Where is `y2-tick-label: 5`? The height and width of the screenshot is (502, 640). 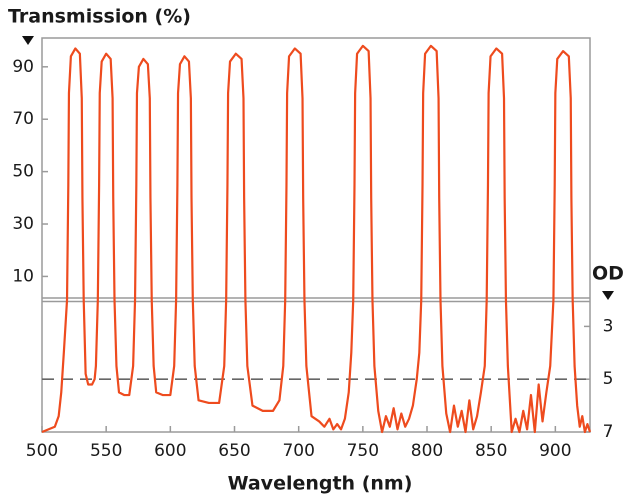
y2-tick-label: 5 is located at coordinates (608, 379).